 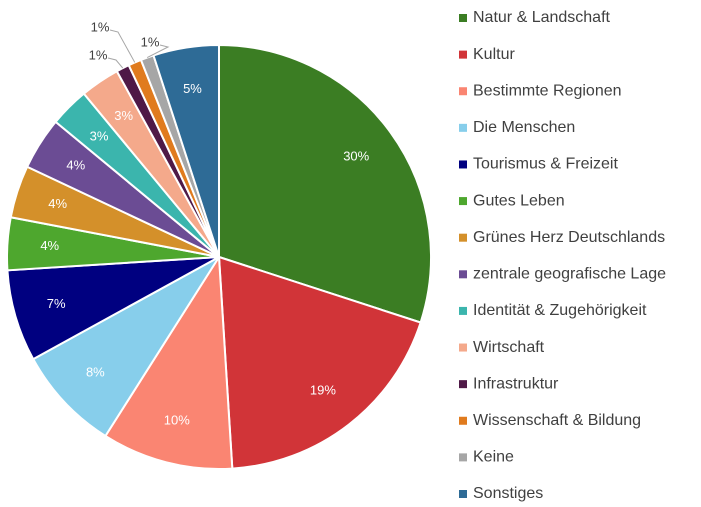 I want to click on legend-label: Wissenschaft & Bildung, so click(x=557, y=420).